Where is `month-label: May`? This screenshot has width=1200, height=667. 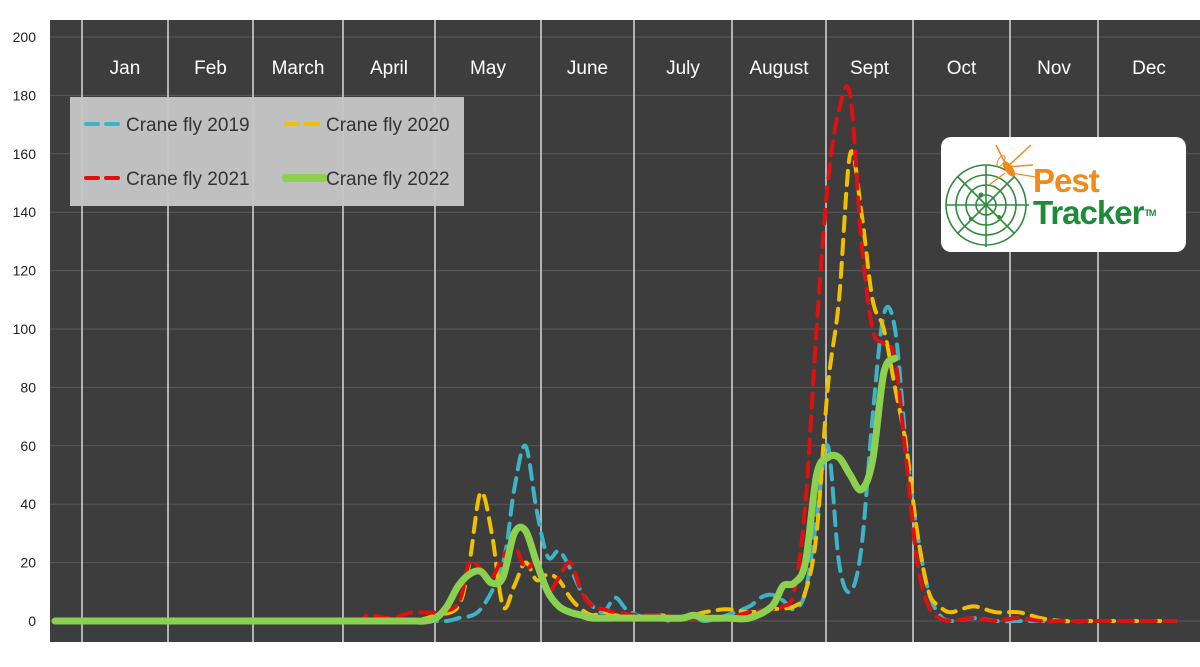 month-label: May is located at coordinates (488, 68).